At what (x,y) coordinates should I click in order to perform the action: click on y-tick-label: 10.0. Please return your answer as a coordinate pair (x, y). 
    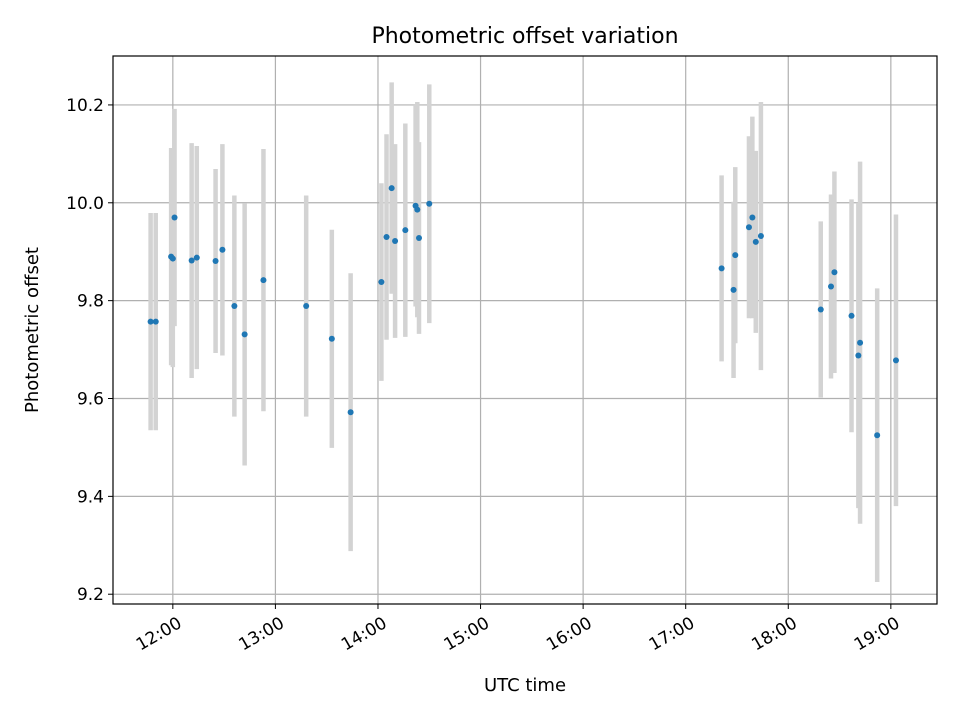
    Looking at the image, I should click on (85, 204).